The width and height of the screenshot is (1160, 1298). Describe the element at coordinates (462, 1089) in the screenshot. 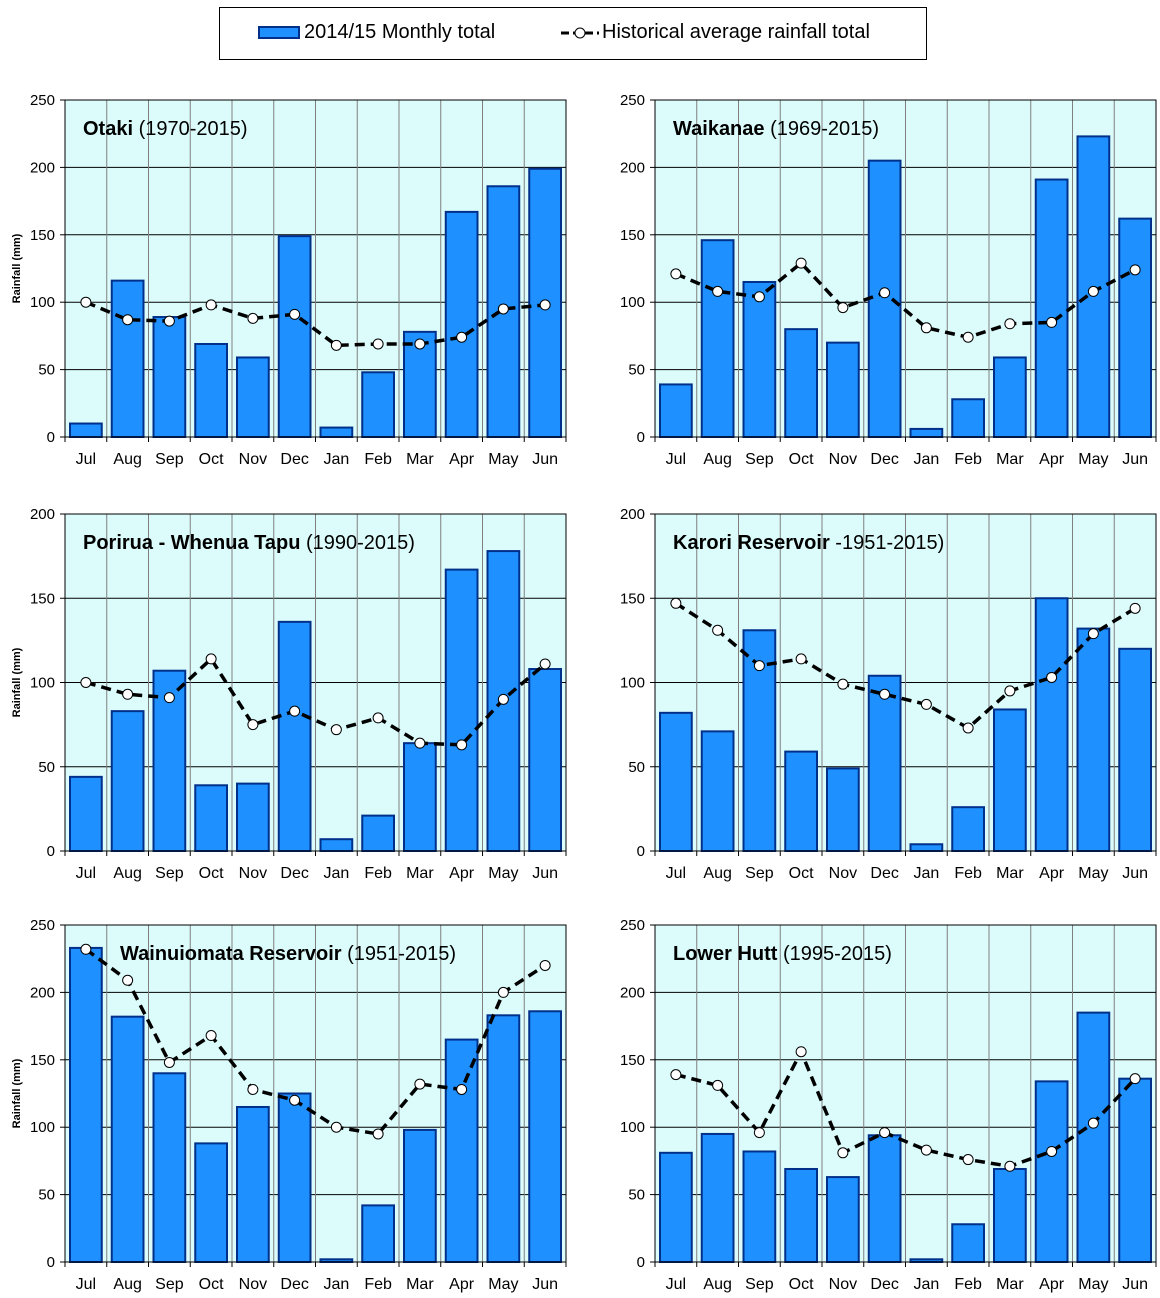

I see `historical-point-apr` at that location.